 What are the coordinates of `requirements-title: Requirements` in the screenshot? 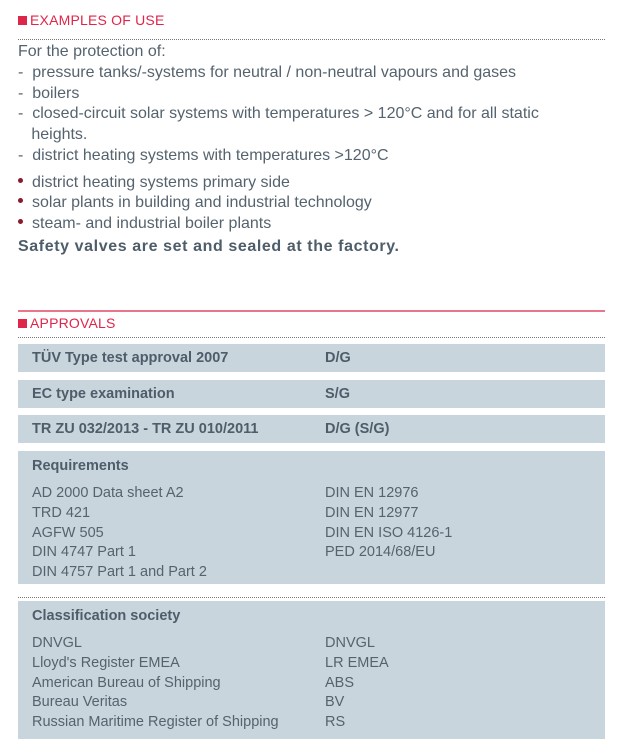 It's located at (80, 466).